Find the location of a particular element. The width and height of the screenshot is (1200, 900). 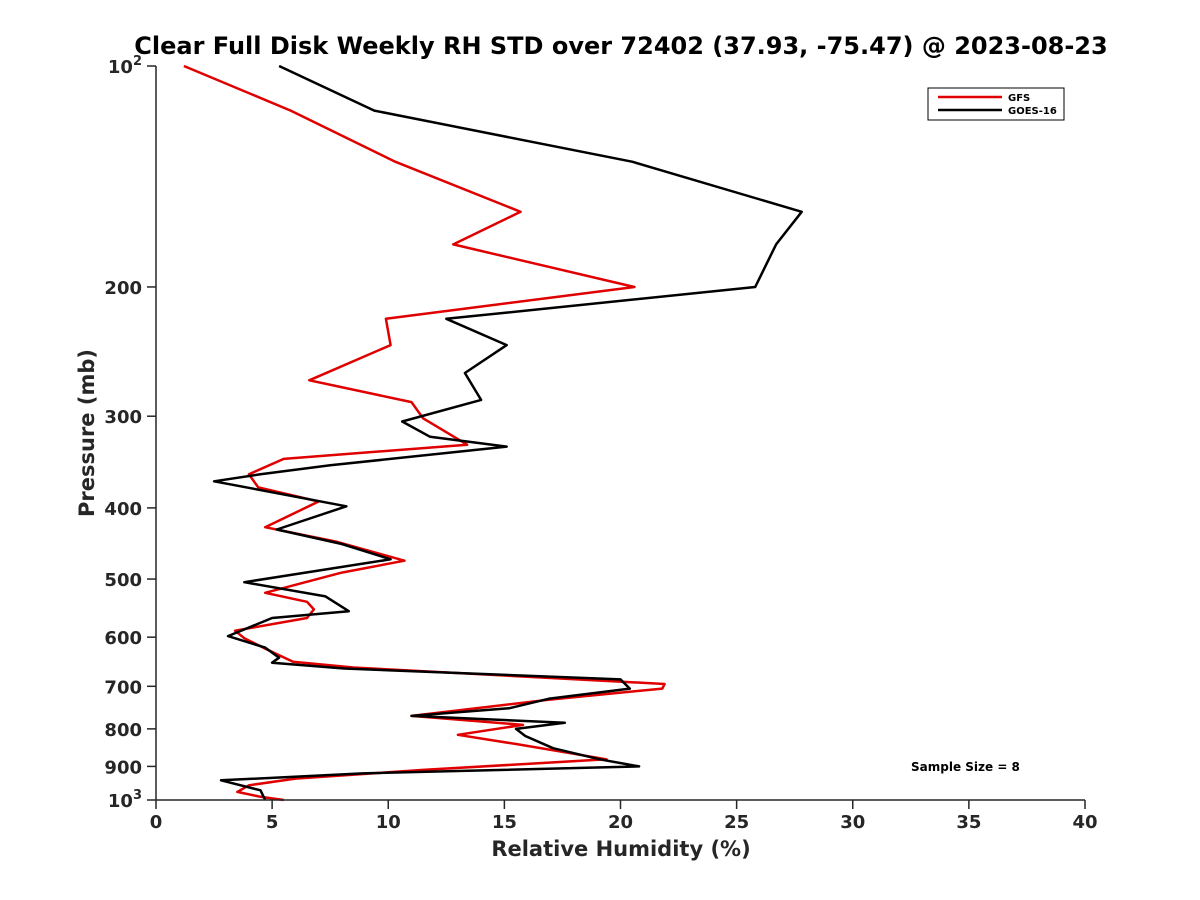

y-axis-label: Pressure (mb) is located at coordinates (87, 433).